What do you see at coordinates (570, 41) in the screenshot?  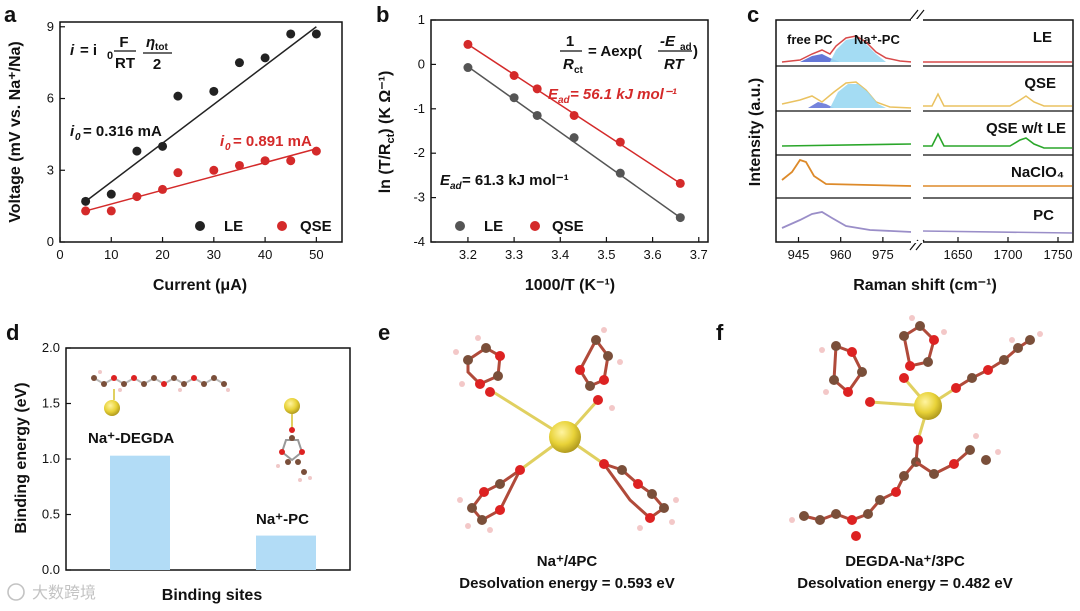 I see `eq-b-1: 1` at bounding box center [570, 41].